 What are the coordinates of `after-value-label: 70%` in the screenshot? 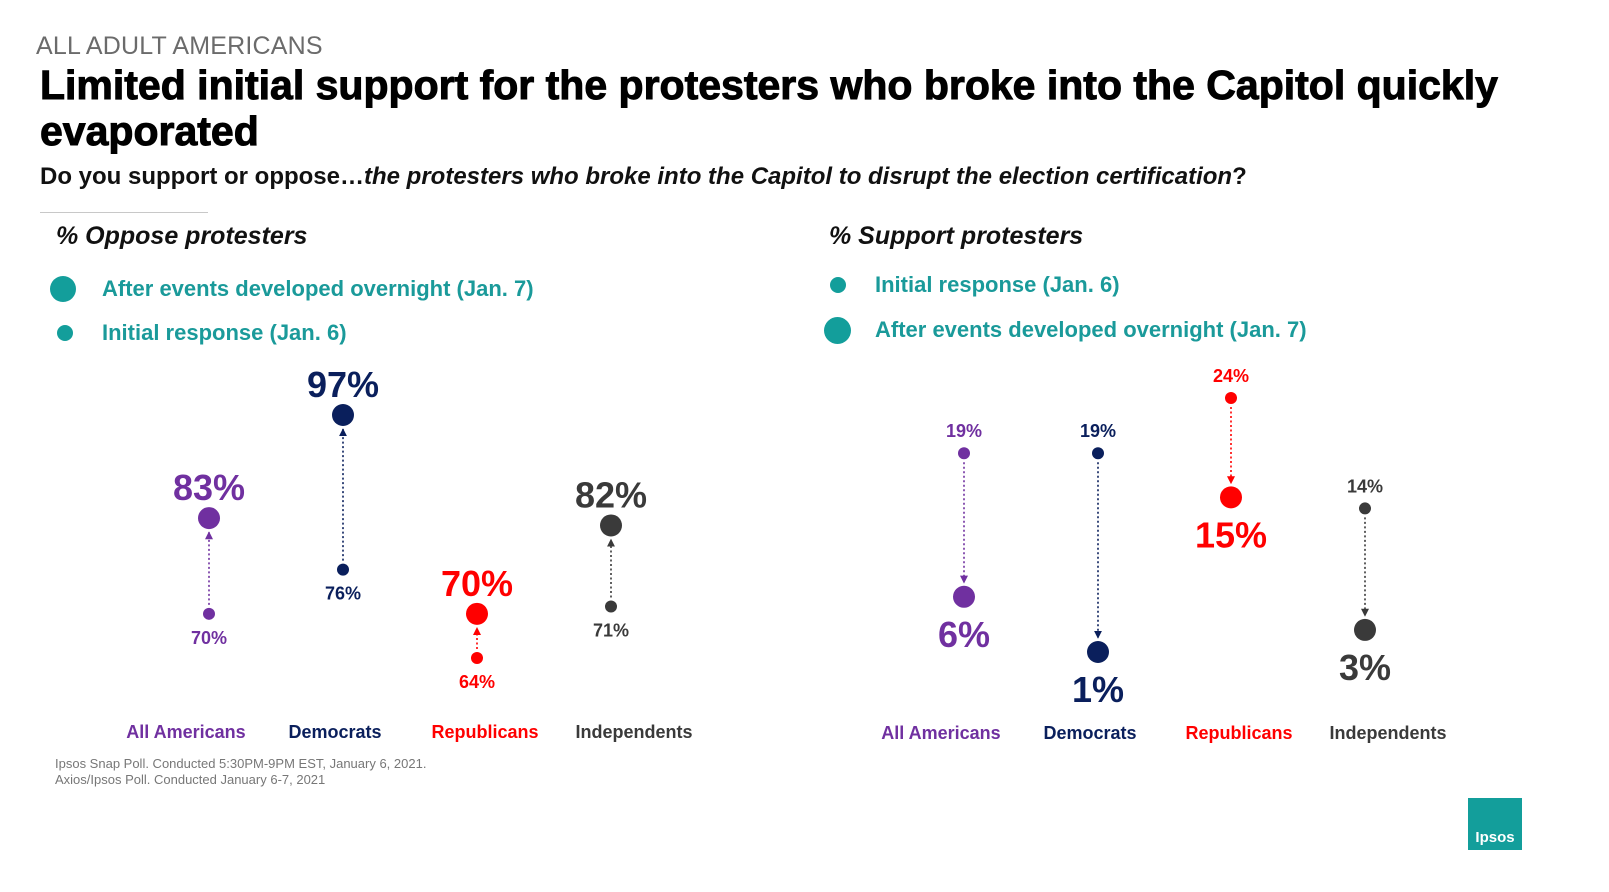 It's located at (477, 583).